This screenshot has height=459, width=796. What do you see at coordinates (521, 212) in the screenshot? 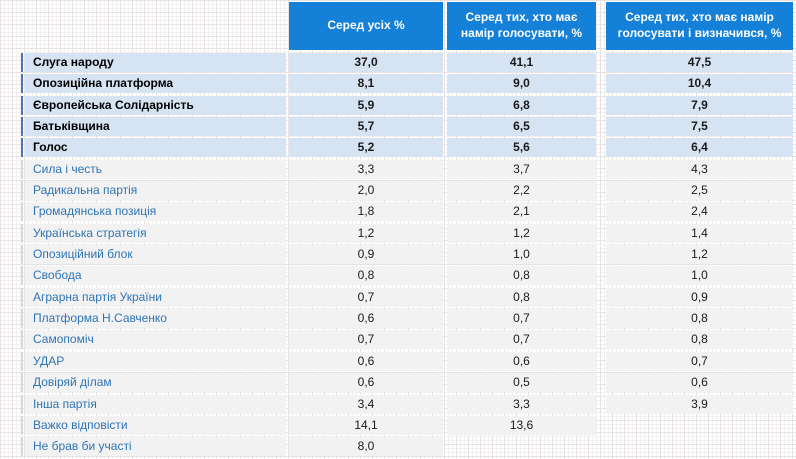
I see `value-among-voters: 2,1` at bounding box center [521, 212].